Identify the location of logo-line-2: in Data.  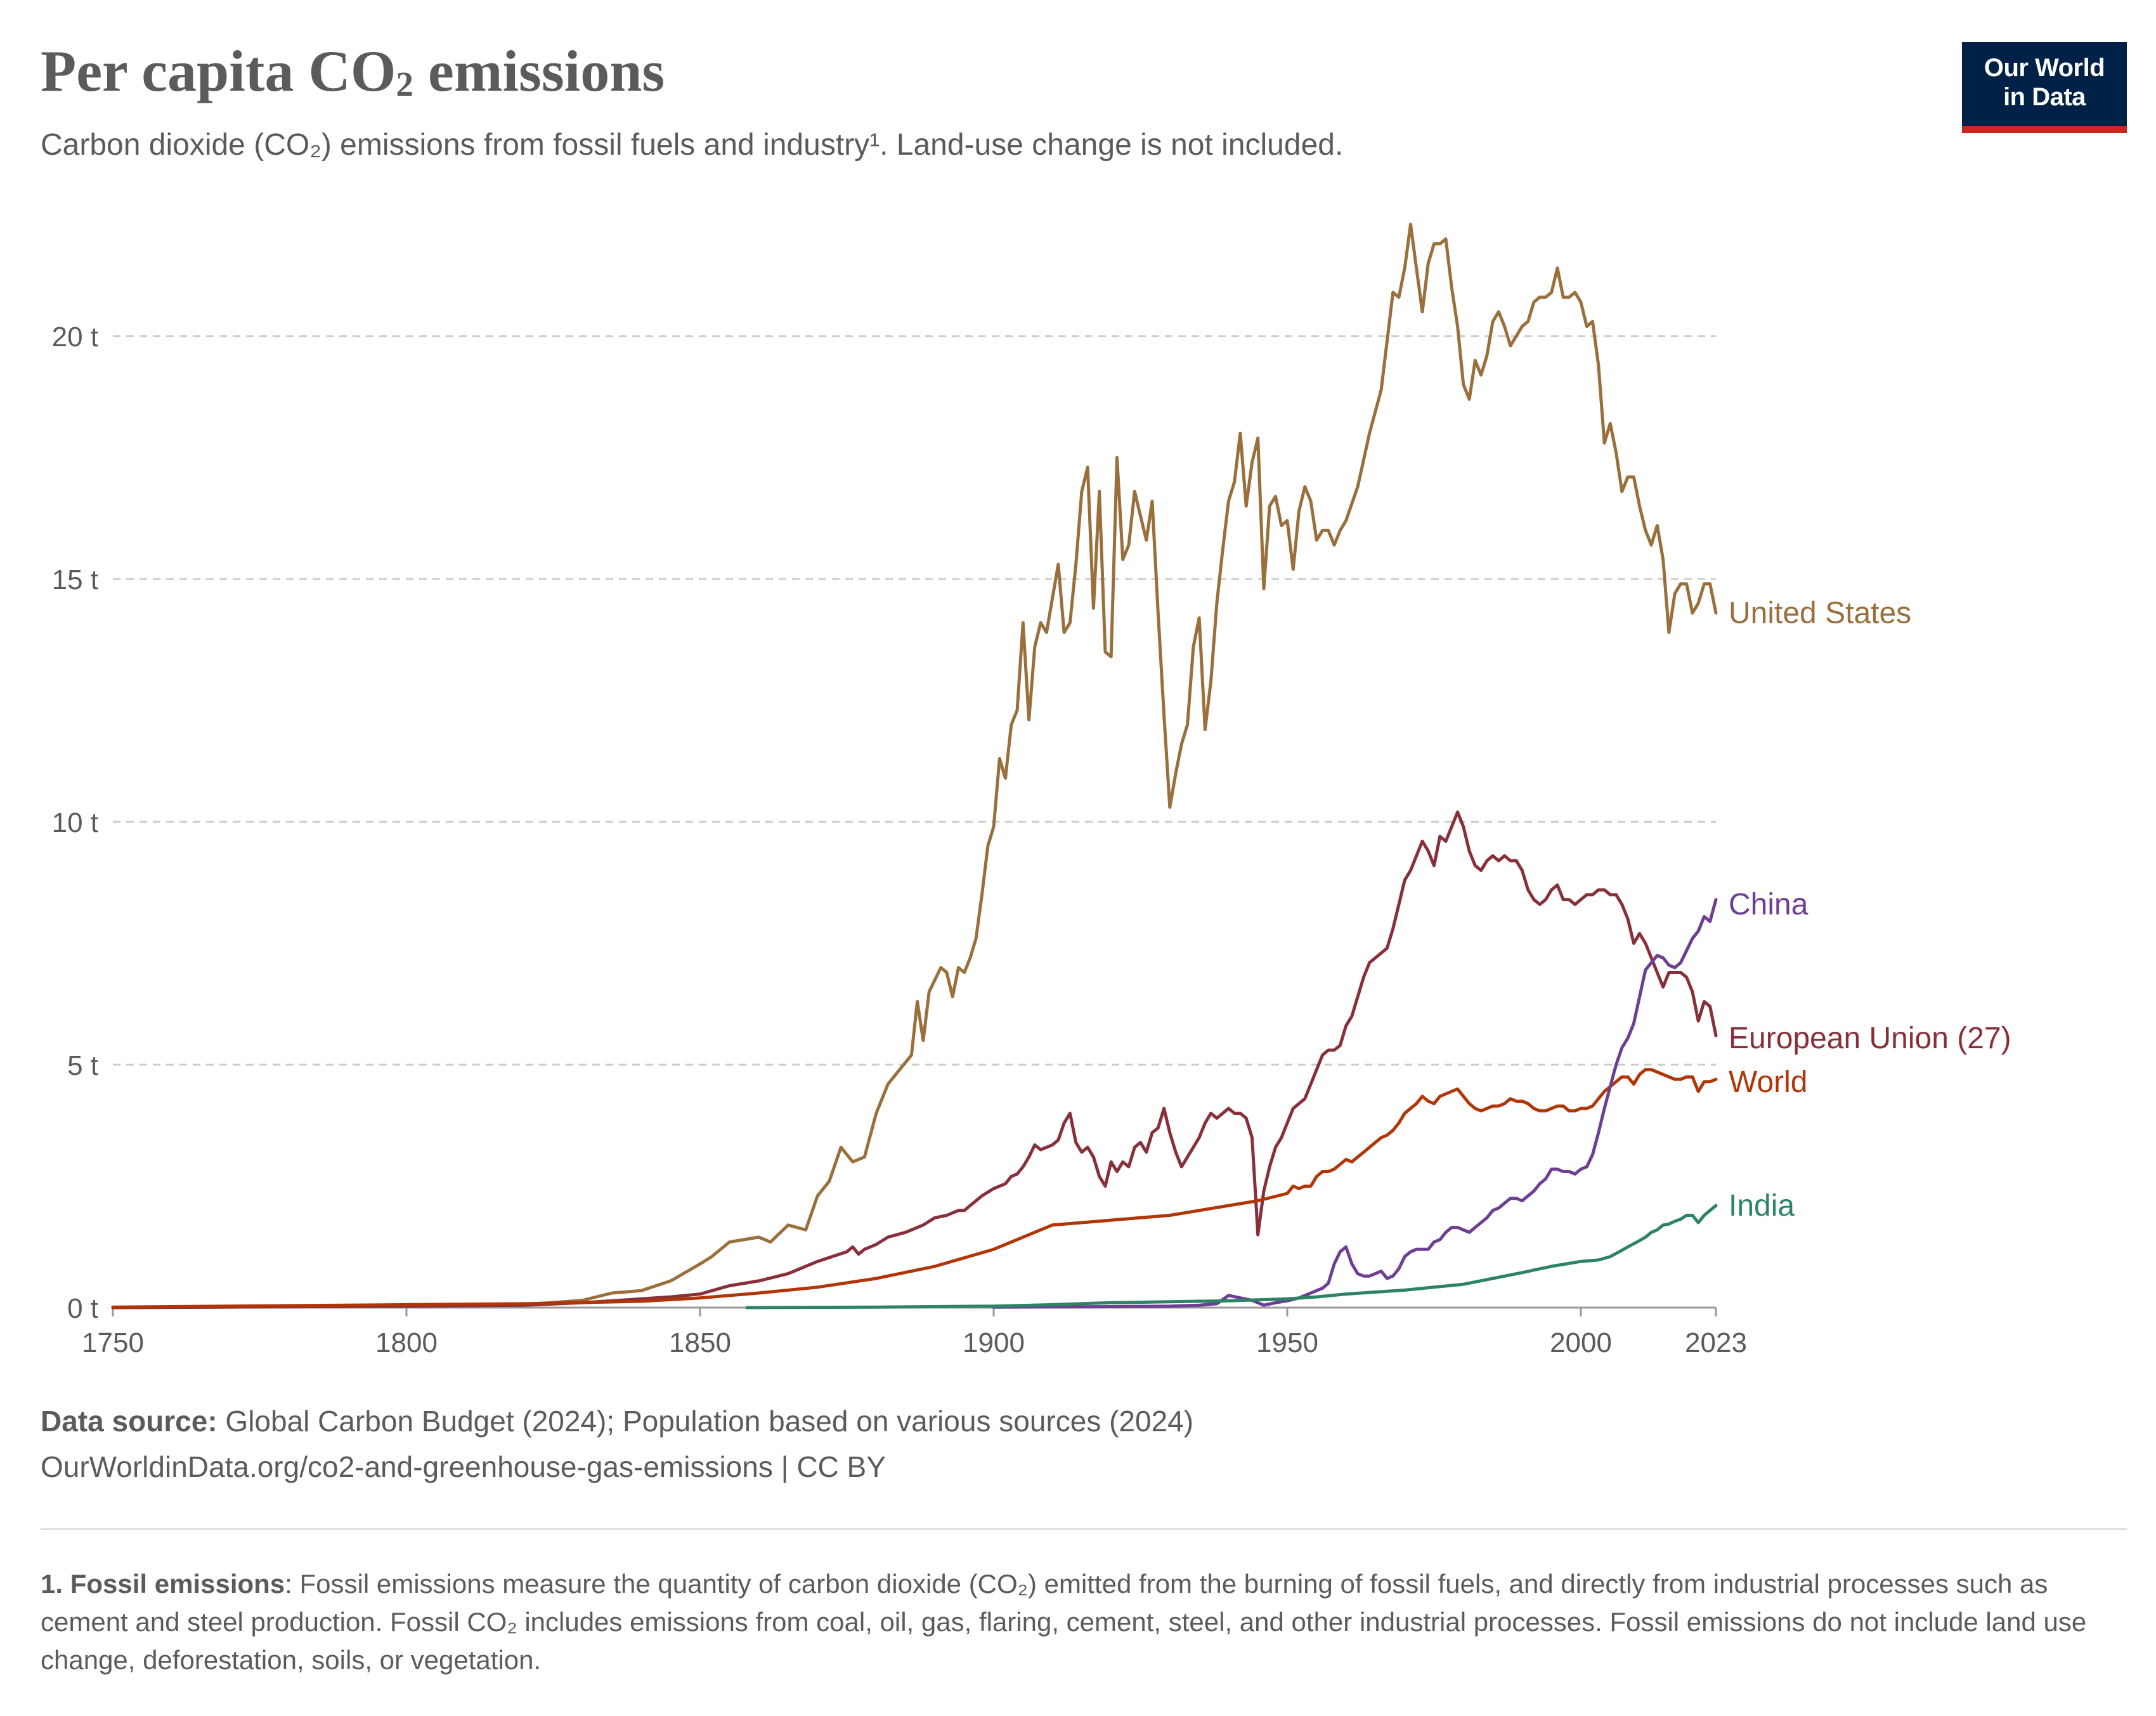
(2044, 97).